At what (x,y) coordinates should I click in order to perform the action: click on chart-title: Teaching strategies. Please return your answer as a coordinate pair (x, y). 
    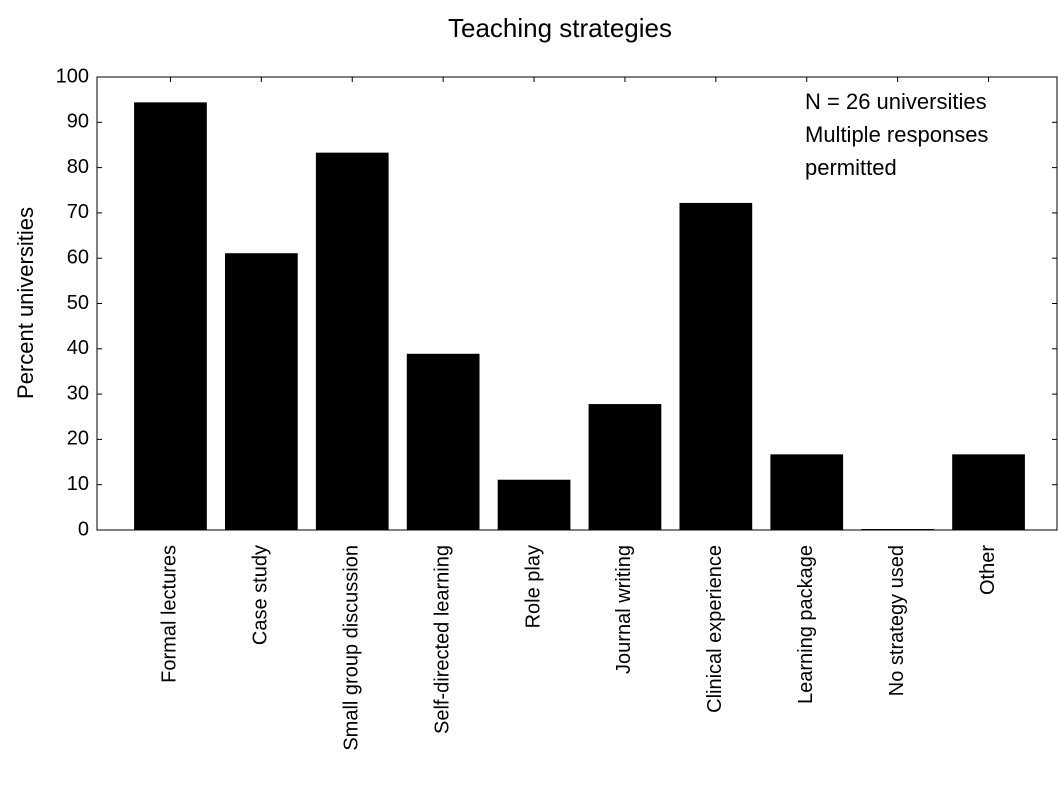
    Looking at the image, I should click on (560, 28).